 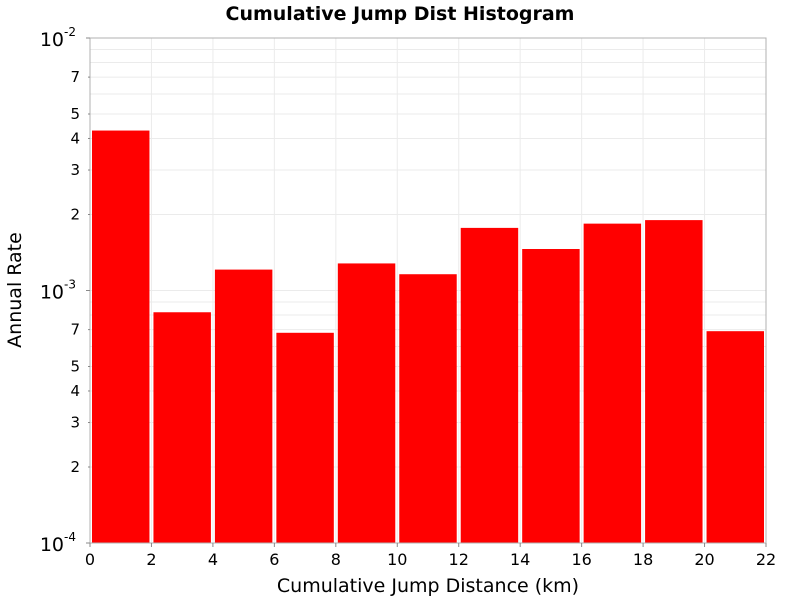 I want to click on y-axis-ticks: 10⁻⁴ 10⁻³ 10⁻² 2 3 4 5 7 2 3 4 5 7, so click(x=65, y=290).